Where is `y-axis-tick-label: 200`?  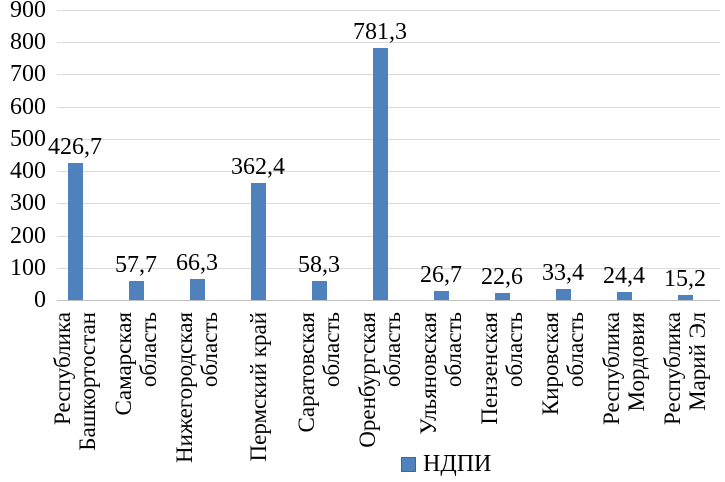 y-axis-tick-label: 200 is located at coordinates (28, 235).